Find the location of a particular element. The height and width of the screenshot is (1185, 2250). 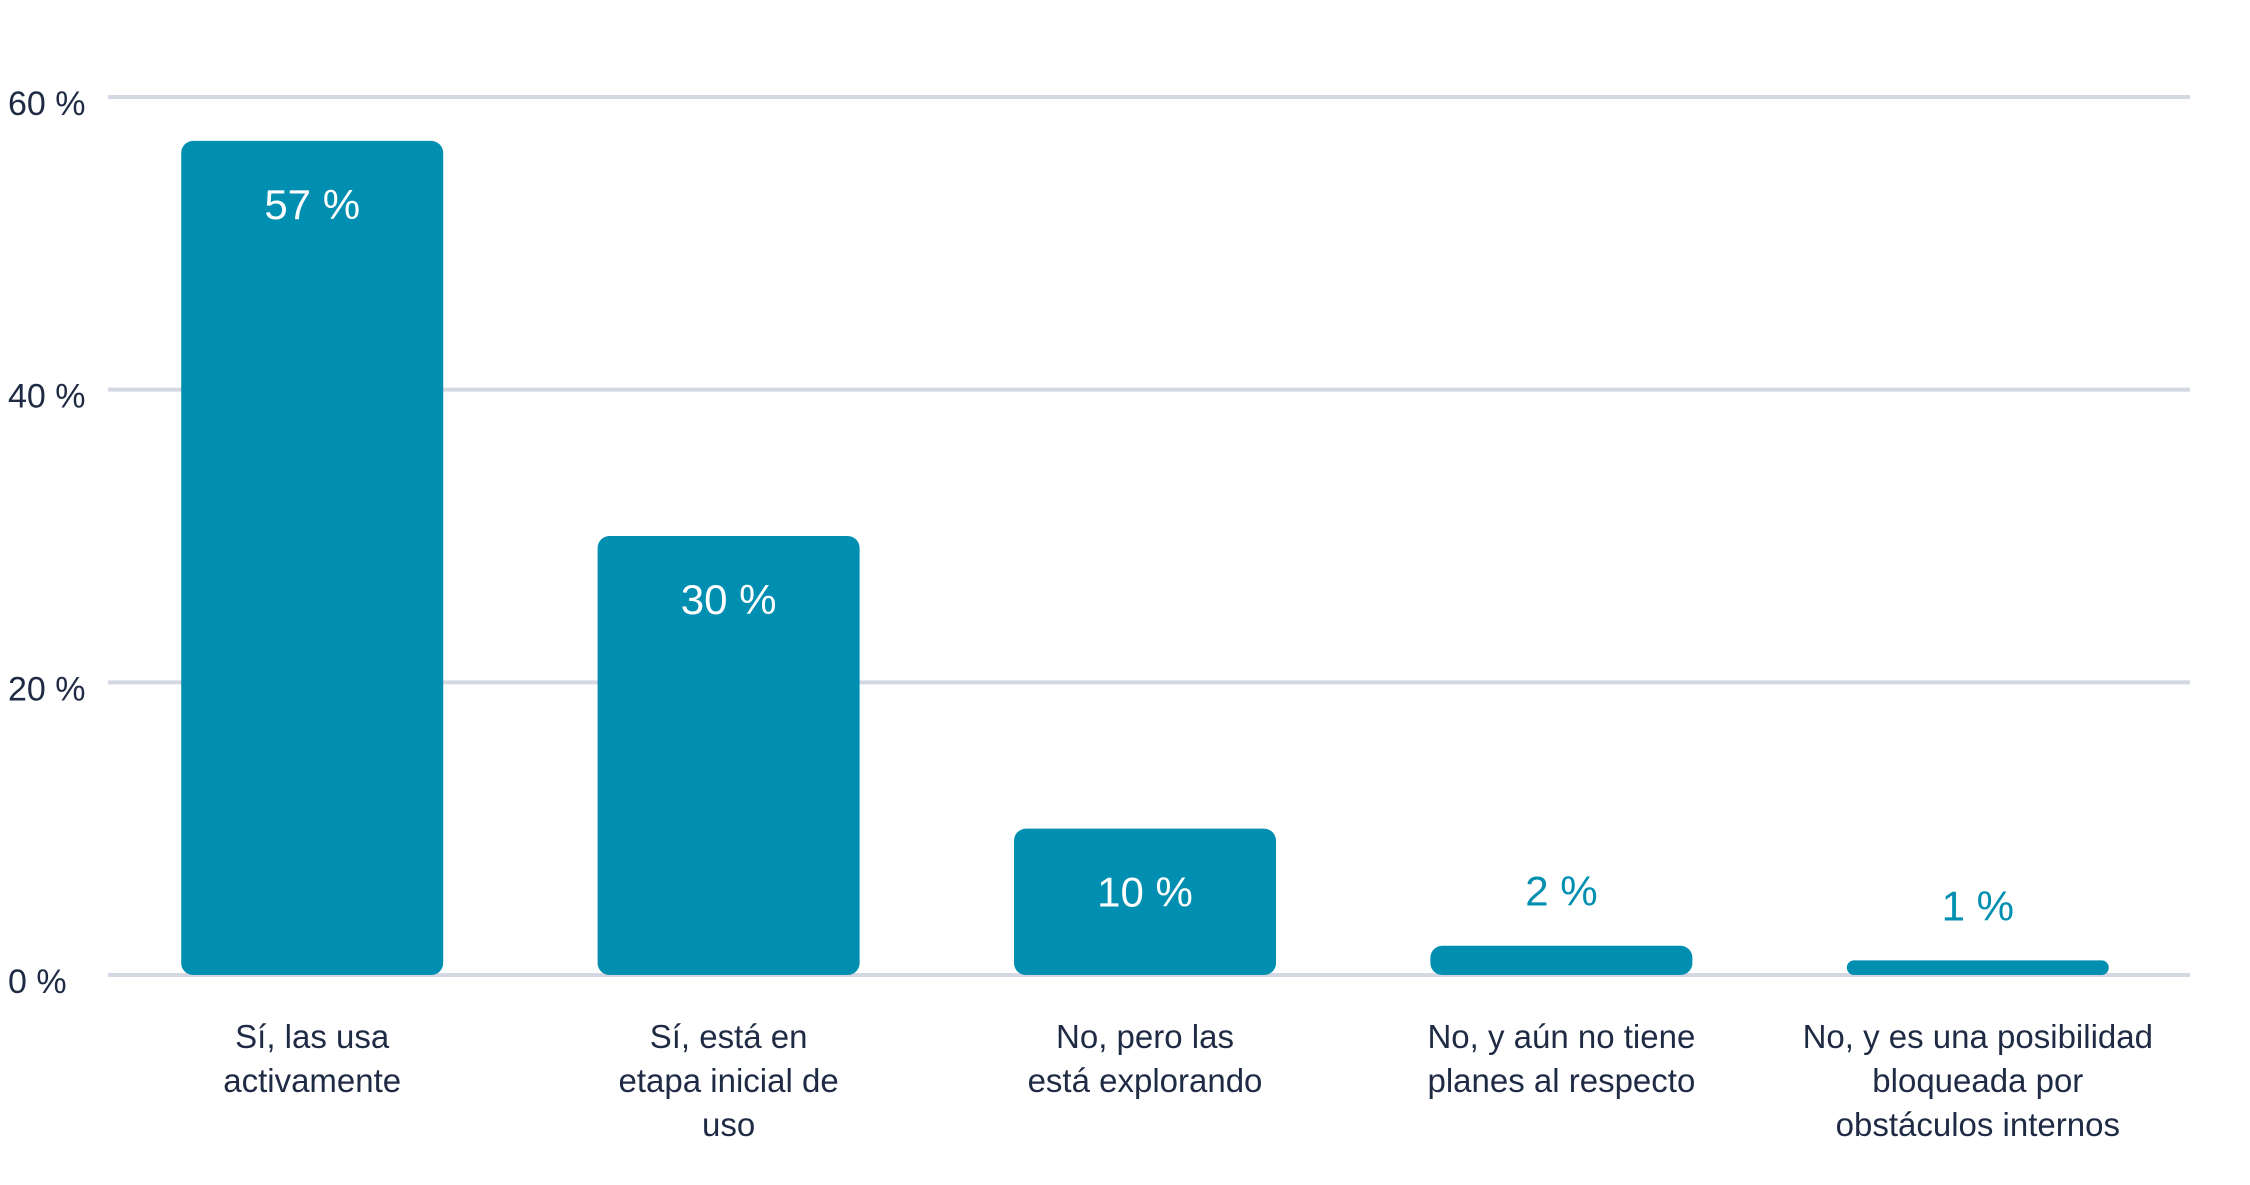

y-tick-label: 0 % is located at coordinates (37, 982).